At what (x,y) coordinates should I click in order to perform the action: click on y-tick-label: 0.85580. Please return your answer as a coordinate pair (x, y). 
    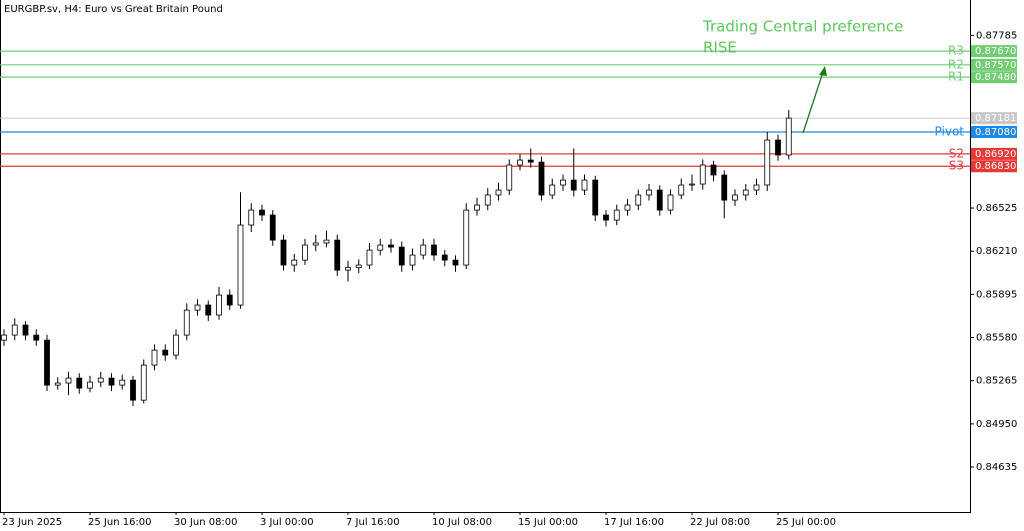
    Looking at the image, I should click on (996, 338).